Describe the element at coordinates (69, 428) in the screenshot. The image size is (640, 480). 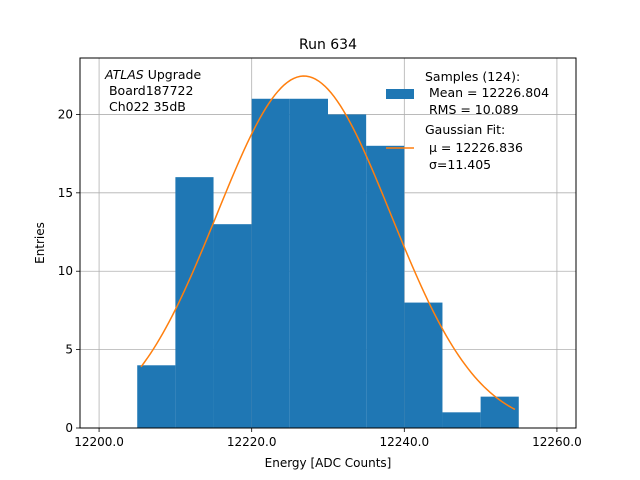
I see `y-tick-label: 0` at that location.